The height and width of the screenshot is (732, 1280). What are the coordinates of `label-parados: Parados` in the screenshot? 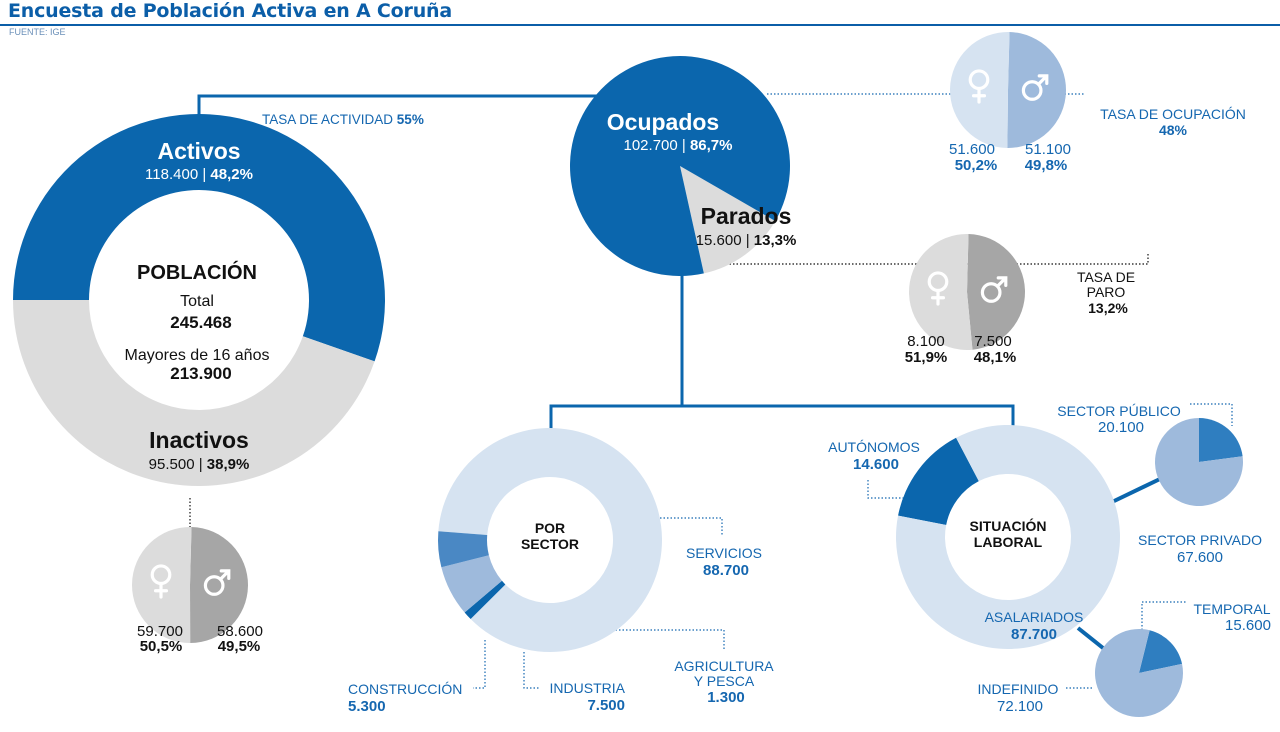 It's located at (746, 216).